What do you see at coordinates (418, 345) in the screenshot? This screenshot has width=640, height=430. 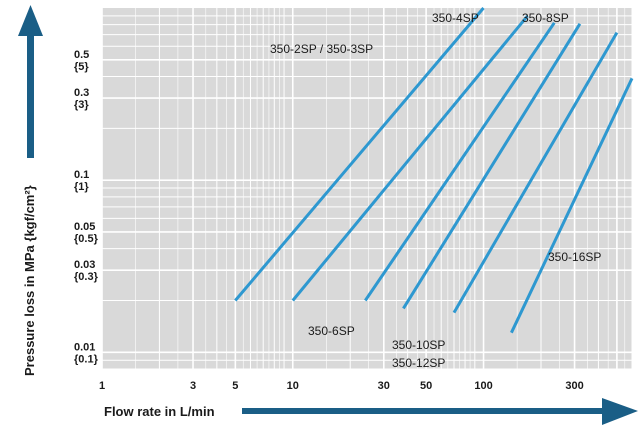 I see `series-label-350-10sp: 350-10SP` at bounding box center [418, 345].